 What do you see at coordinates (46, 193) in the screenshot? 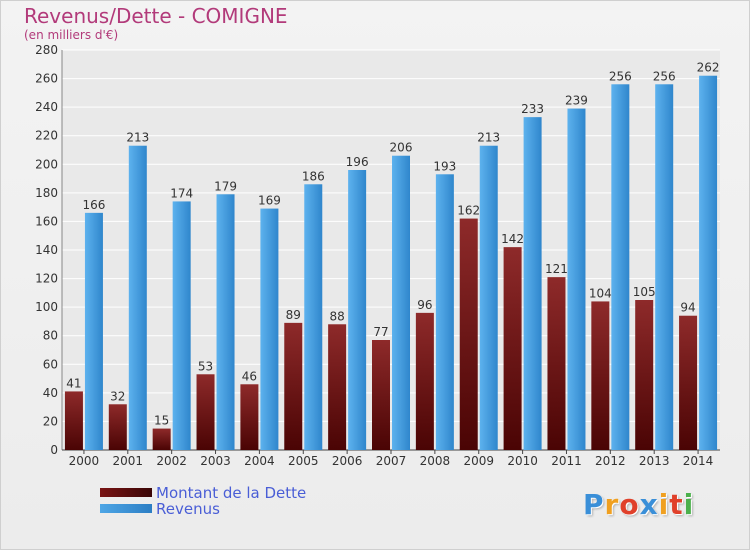
I see `y-tick-label: 180` at bounding box center [46, 193].